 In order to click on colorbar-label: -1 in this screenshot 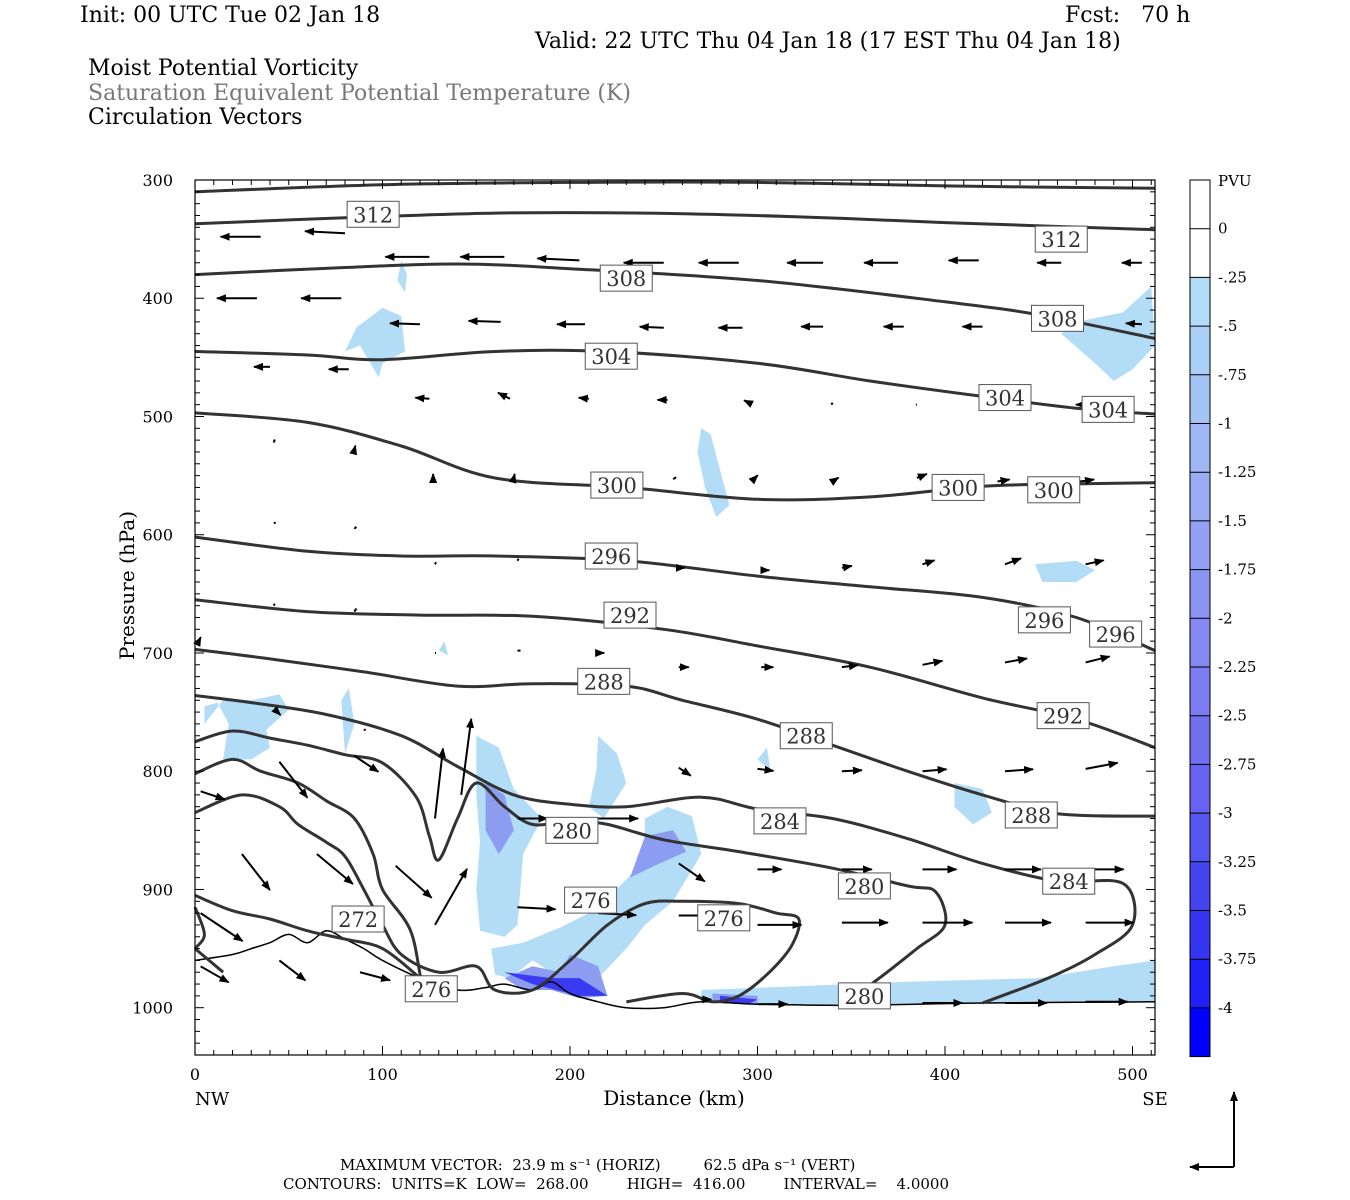, I will do `click(1225, 424)`.